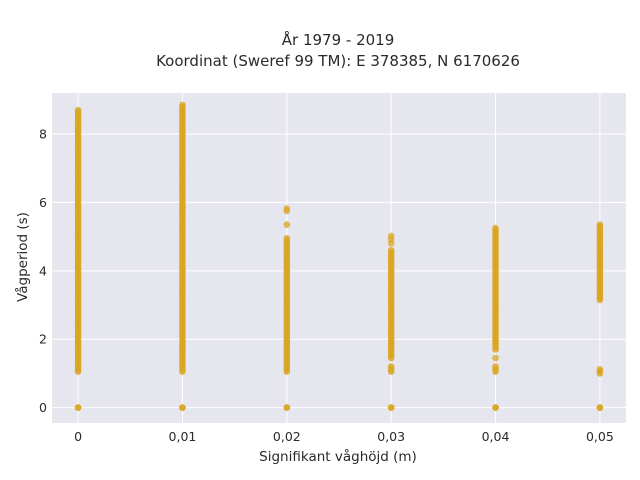 This screenshot has height=480, width=640. What do you see at coordinates (43, 339) in the screenshot?
I see `y-tick-label: 2` at bounding box center [43, 339].